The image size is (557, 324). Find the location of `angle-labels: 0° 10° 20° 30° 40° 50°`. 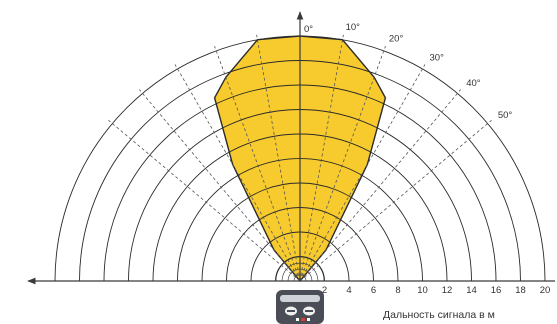

angle-labels: 0° 10° 20° 30° 40° 50° is located at coordinates (408, 71).